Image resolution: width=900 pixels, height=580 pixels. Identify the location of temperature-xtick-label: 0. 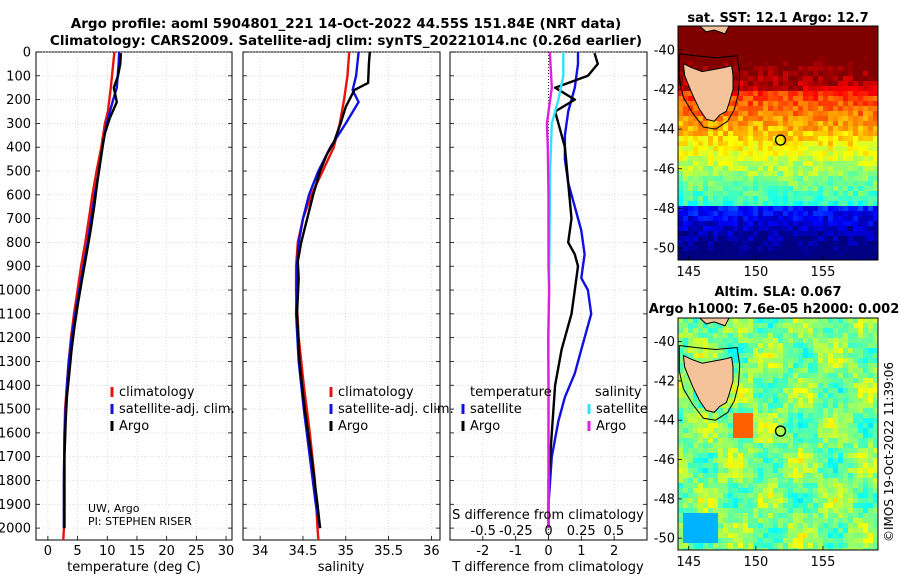
(48, 551).